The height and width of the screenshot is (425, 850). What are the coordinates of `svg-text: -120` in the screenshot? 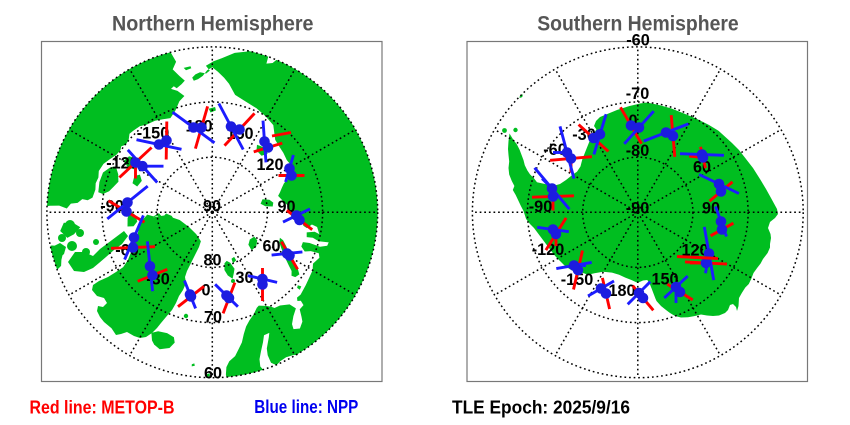 It's located at (548, 249).